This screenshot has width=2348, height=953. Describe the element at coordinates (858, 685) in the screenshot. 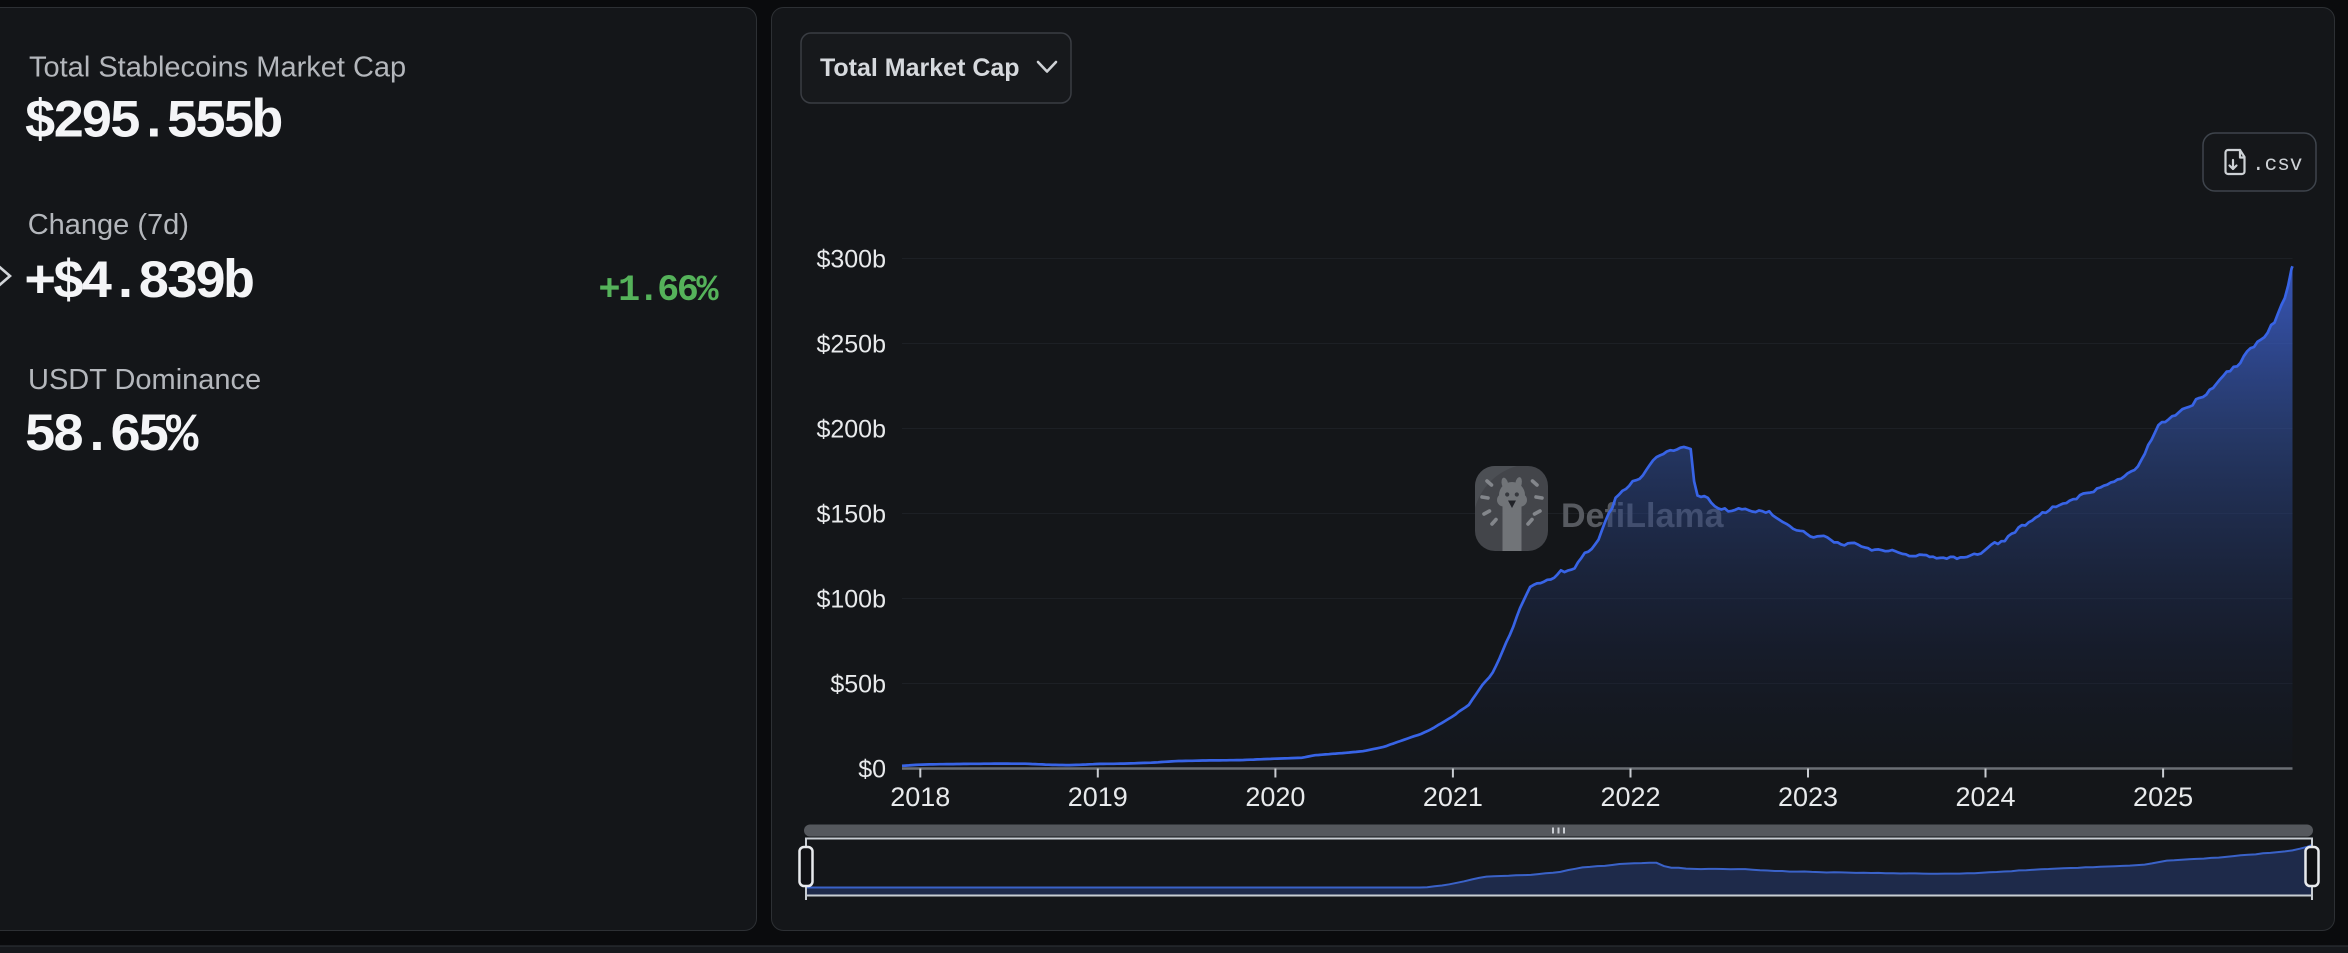

I see `svg-text: $50b` at that location.